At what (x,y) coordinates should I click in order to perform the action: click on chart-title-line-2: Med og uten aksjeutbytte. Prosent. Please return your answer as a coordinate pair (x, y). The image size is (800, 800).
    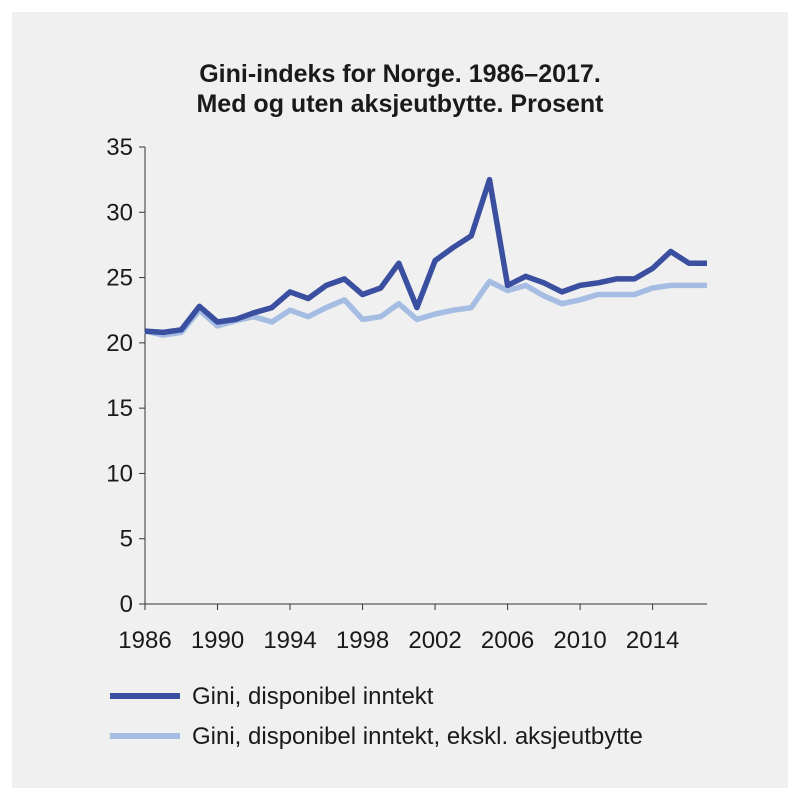
    Looking at the image, I should click on (400, 104).